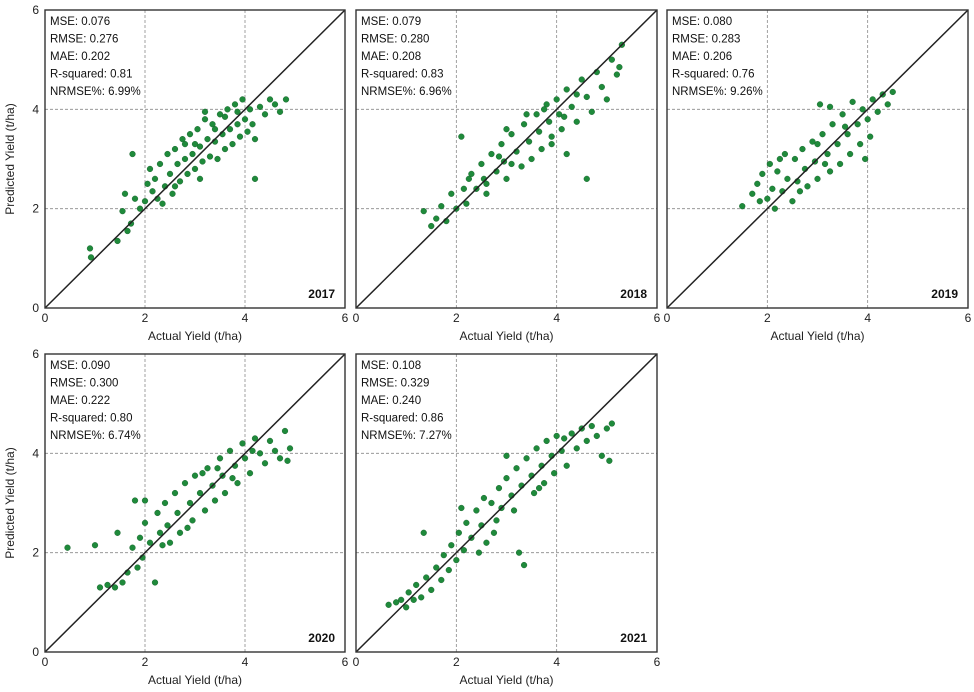 The width and height of the screenshot is (974, 692). What do you see at coordinates (95, 436) in the screenshot?
I see `stat-line: NRMSE%: 6.74%` at bounding box center [95, 436].